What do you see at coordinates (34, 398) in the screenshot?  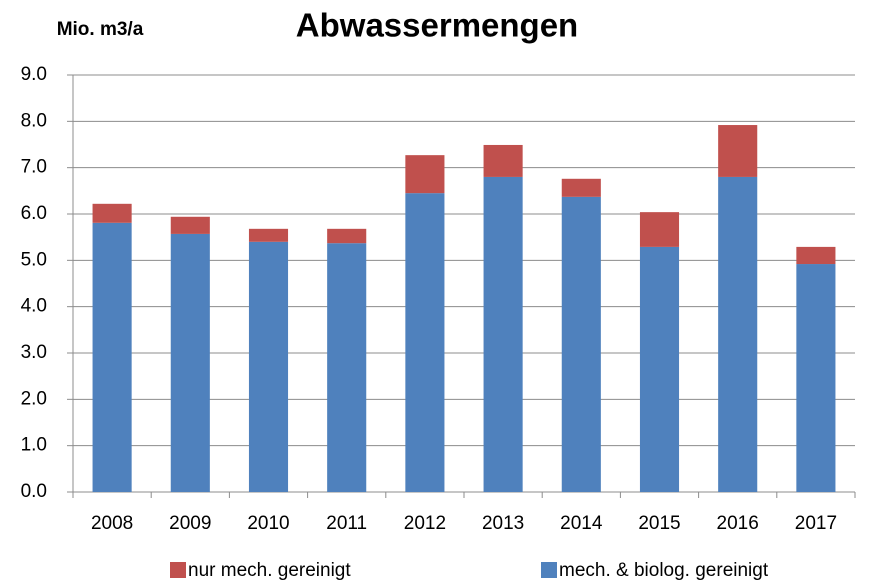 I see `y-tick-label: 2.0` at bounding box center [34, 398].